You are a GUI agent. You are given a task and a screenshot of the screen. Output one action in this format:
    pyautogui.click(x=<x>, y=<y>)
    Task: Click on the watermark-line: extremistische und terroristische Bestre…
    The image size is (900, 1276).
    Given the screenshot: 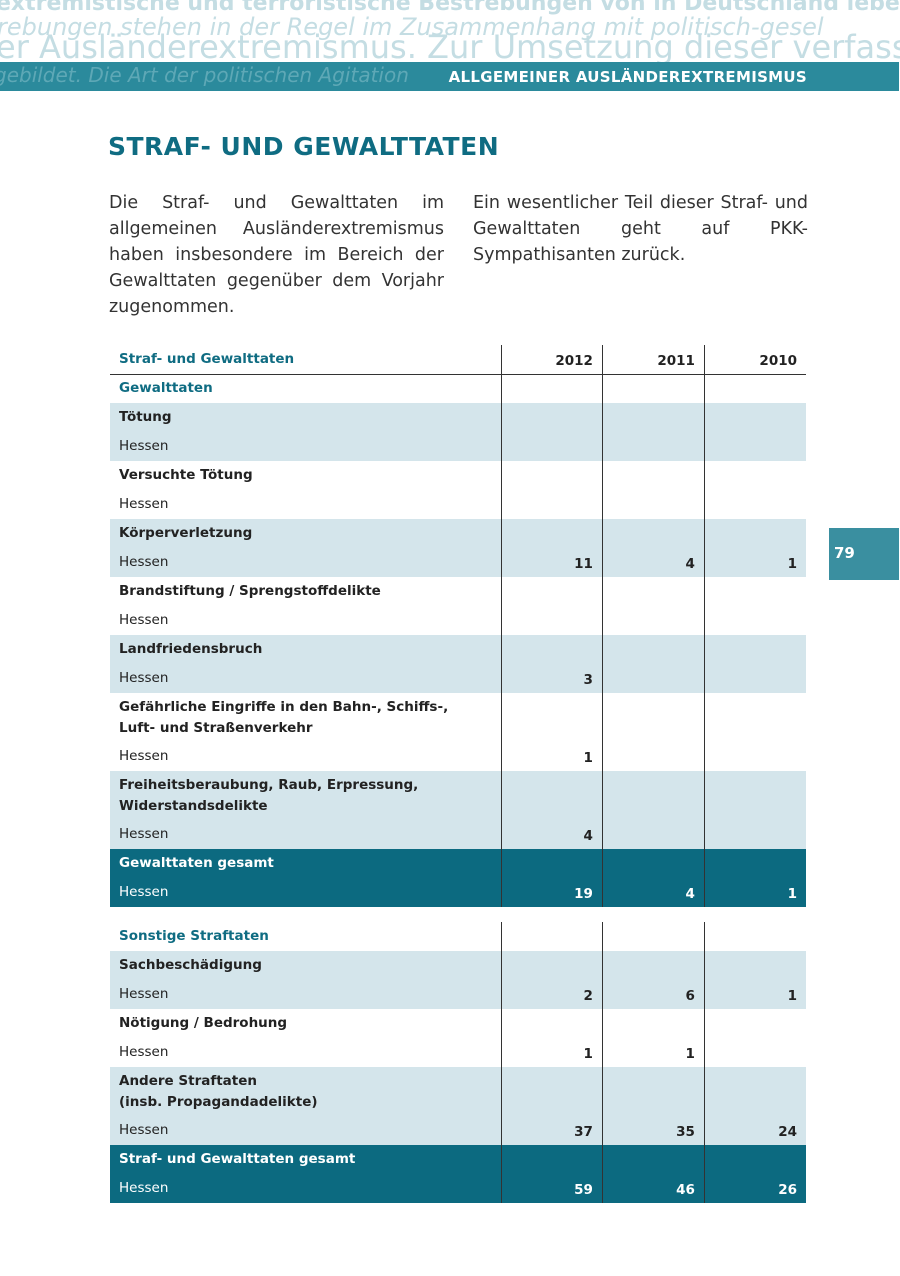 What is the action you would take?
    pyautogui.click(x=450, y=8)
    